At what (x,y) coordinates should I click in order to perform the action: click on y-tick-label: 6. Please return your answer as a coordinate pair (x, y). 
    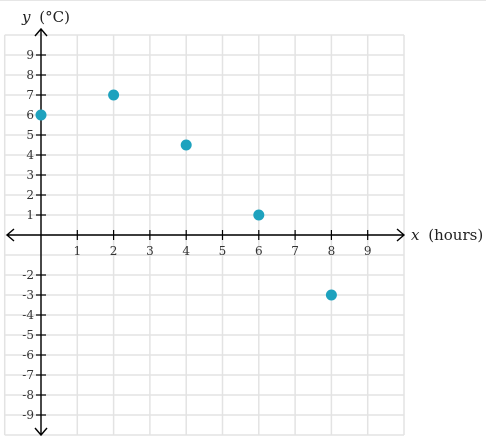
    Looking at the image, I should click on (30, 115).